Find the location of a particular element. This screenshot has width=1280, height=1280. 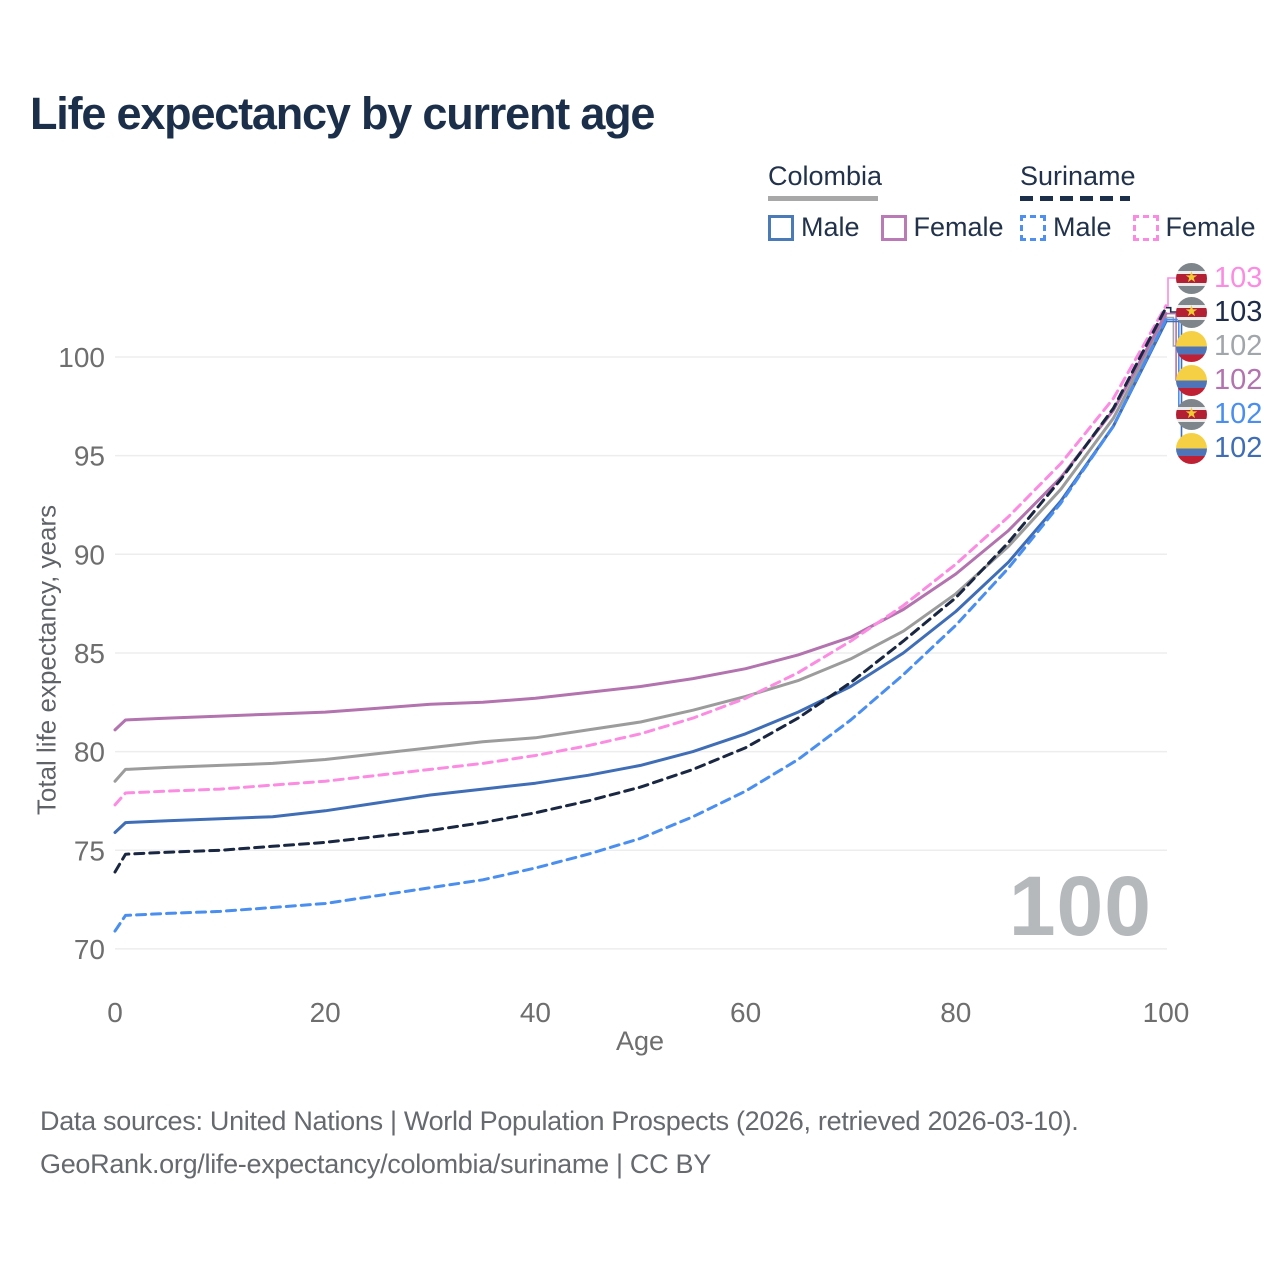

legend-item-colombia-male: Male is located at coordinates (814, 227).